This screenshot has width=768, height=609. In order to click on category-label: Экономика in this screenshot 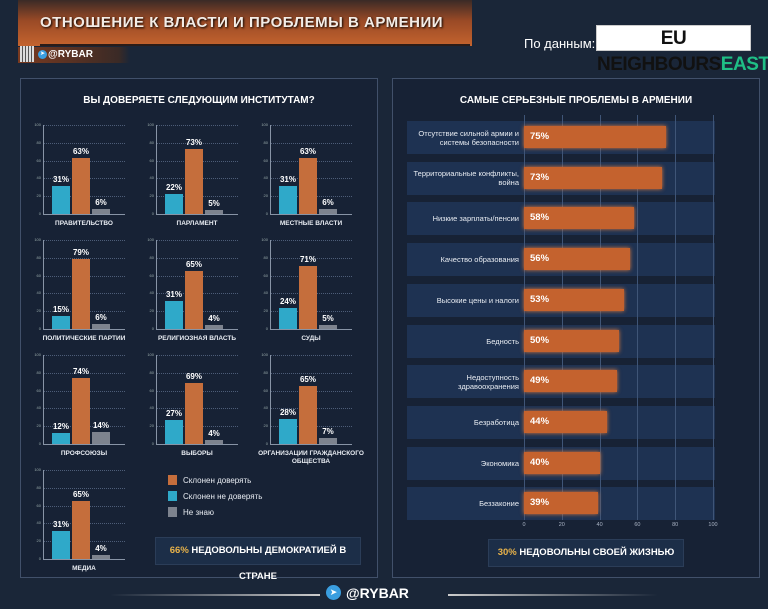, I will do `click(463, 463)`.